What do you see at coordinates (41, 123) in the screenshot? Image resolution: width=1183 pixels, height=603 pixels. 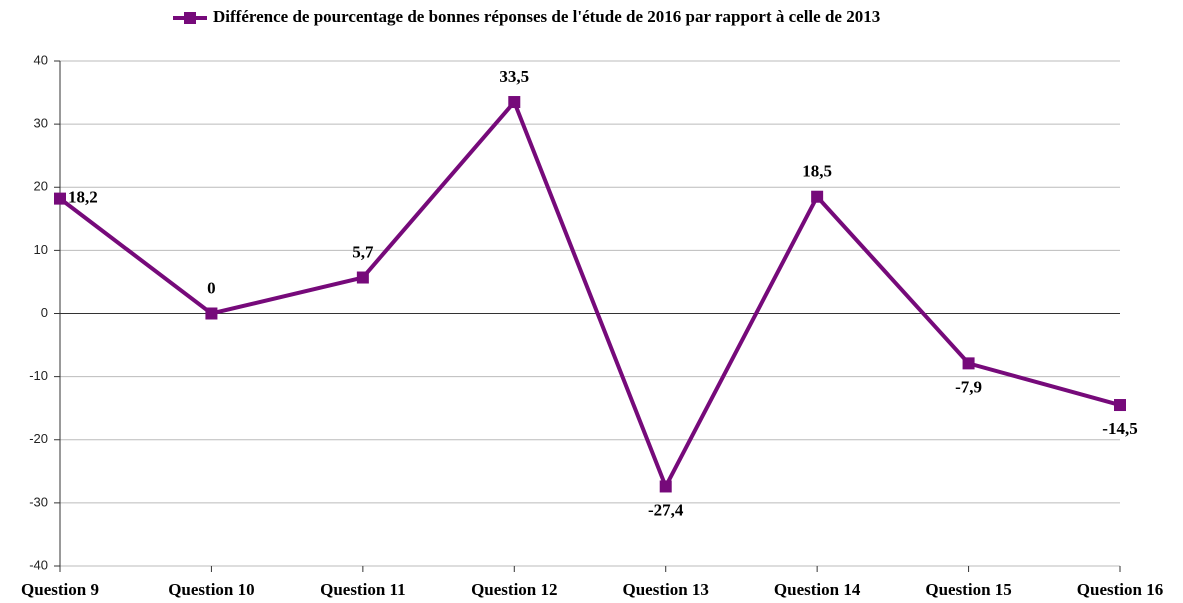 I see `y-tick-label: 30` at bounding box center [41, 123].